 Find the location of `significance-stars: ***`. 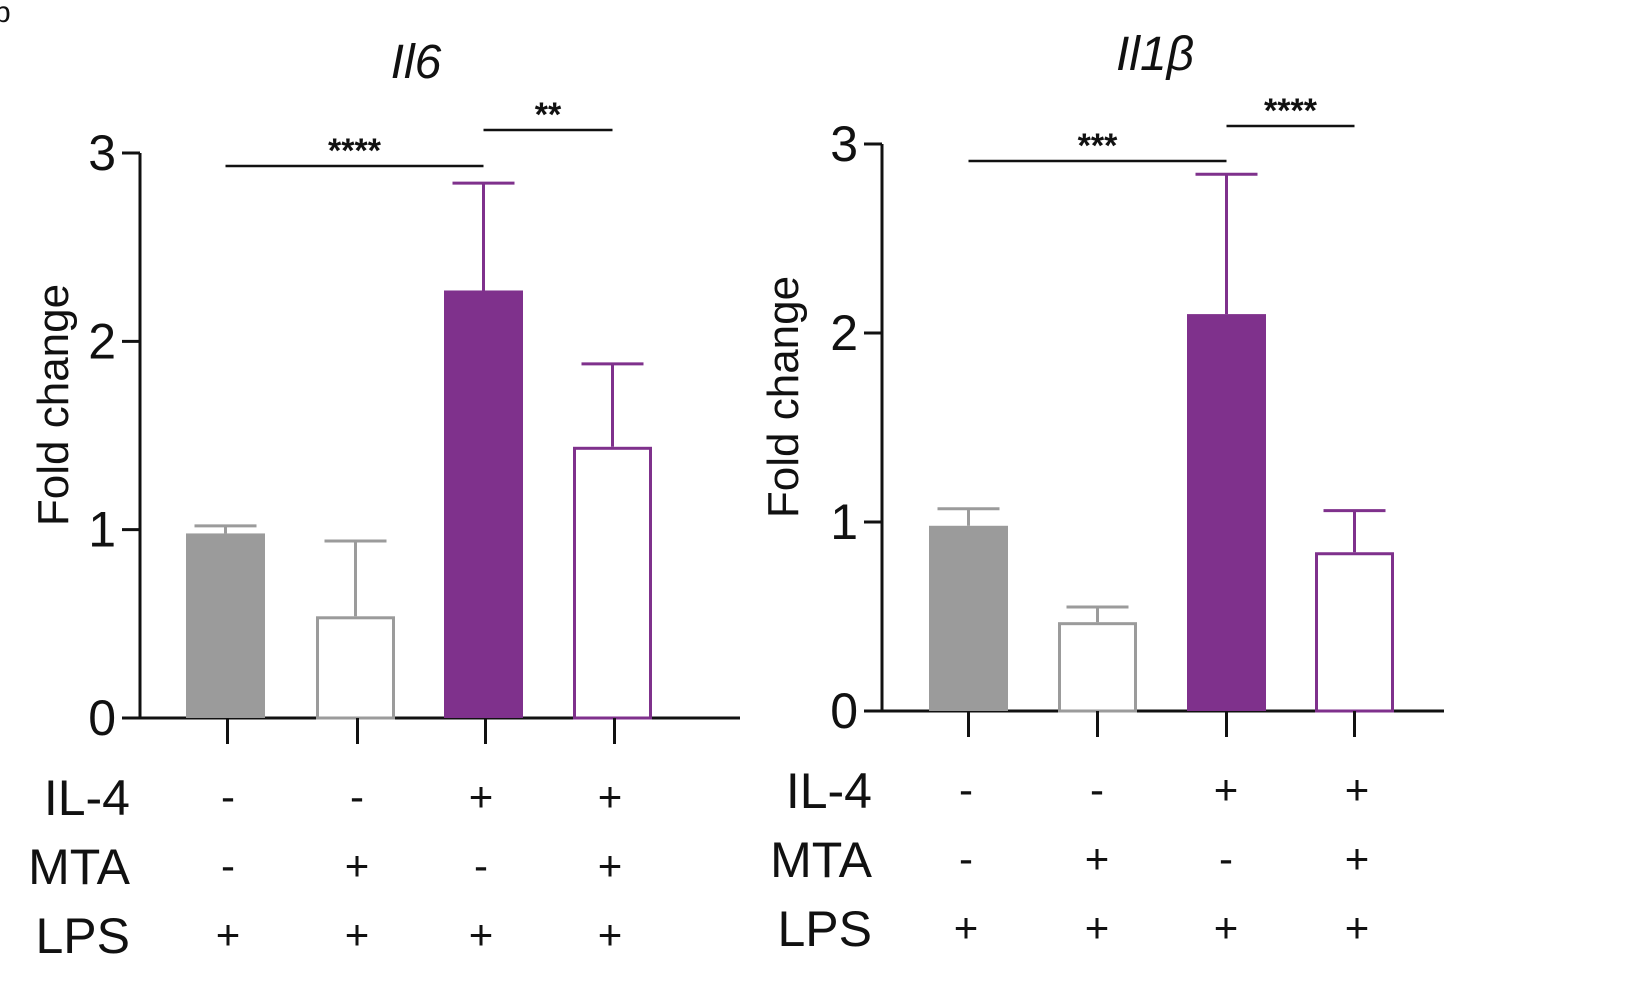

significance-stars: *** is located at coordinates (1098, 146).